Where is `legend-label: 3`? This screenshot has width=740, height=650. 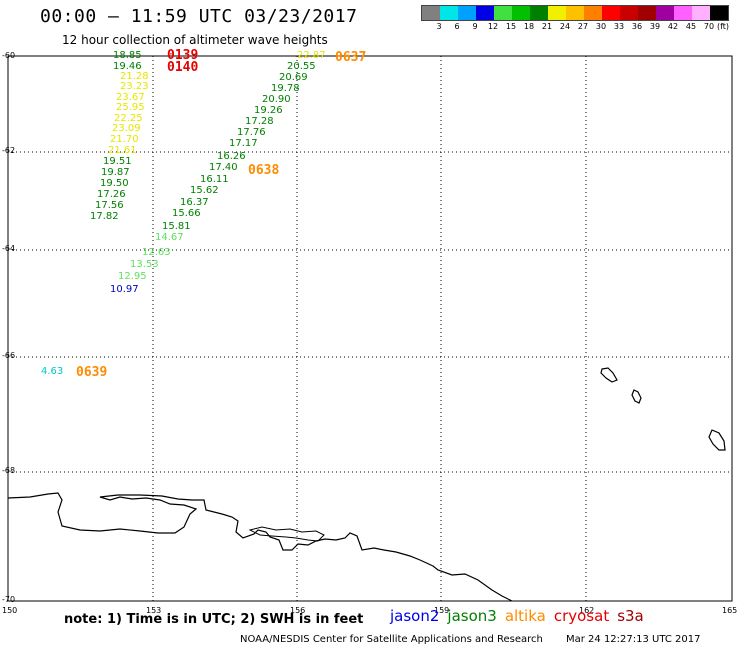 legend-label: 3 is located at coordinates (439, 26).